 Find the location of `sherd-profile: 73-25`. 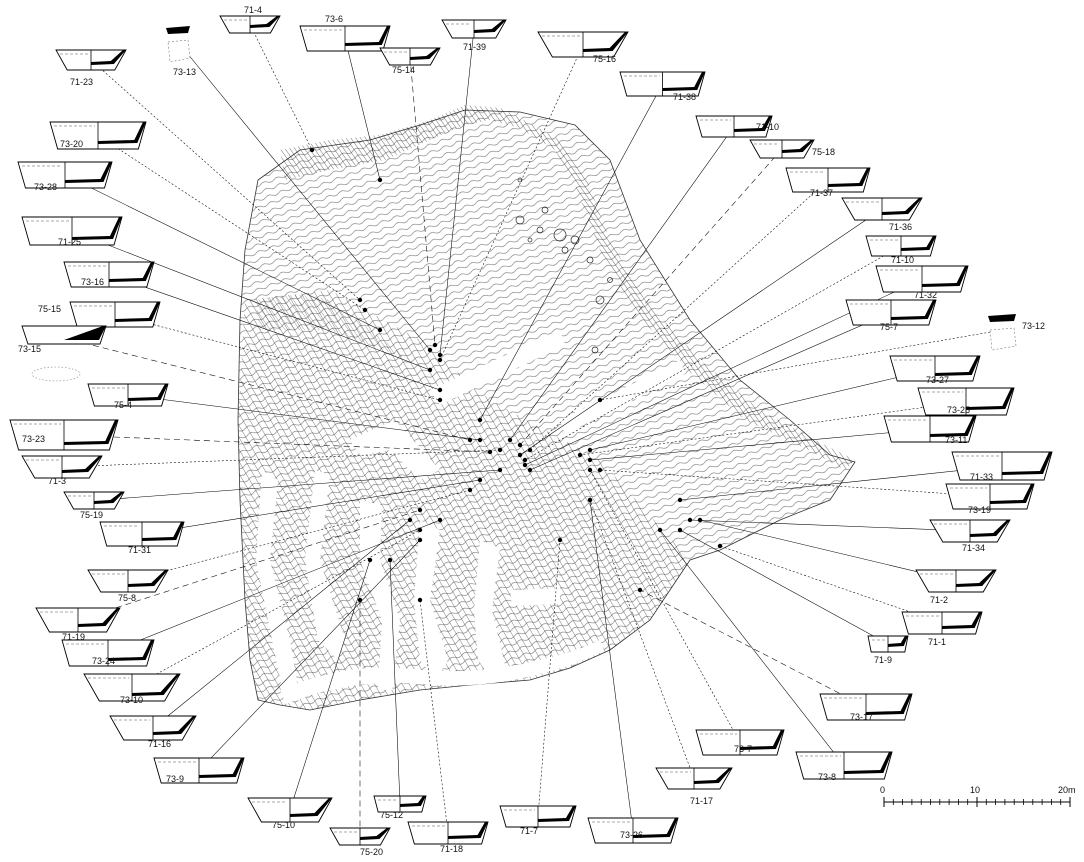

sherd-profile: 73-25 is located at coordinates (966, 401).